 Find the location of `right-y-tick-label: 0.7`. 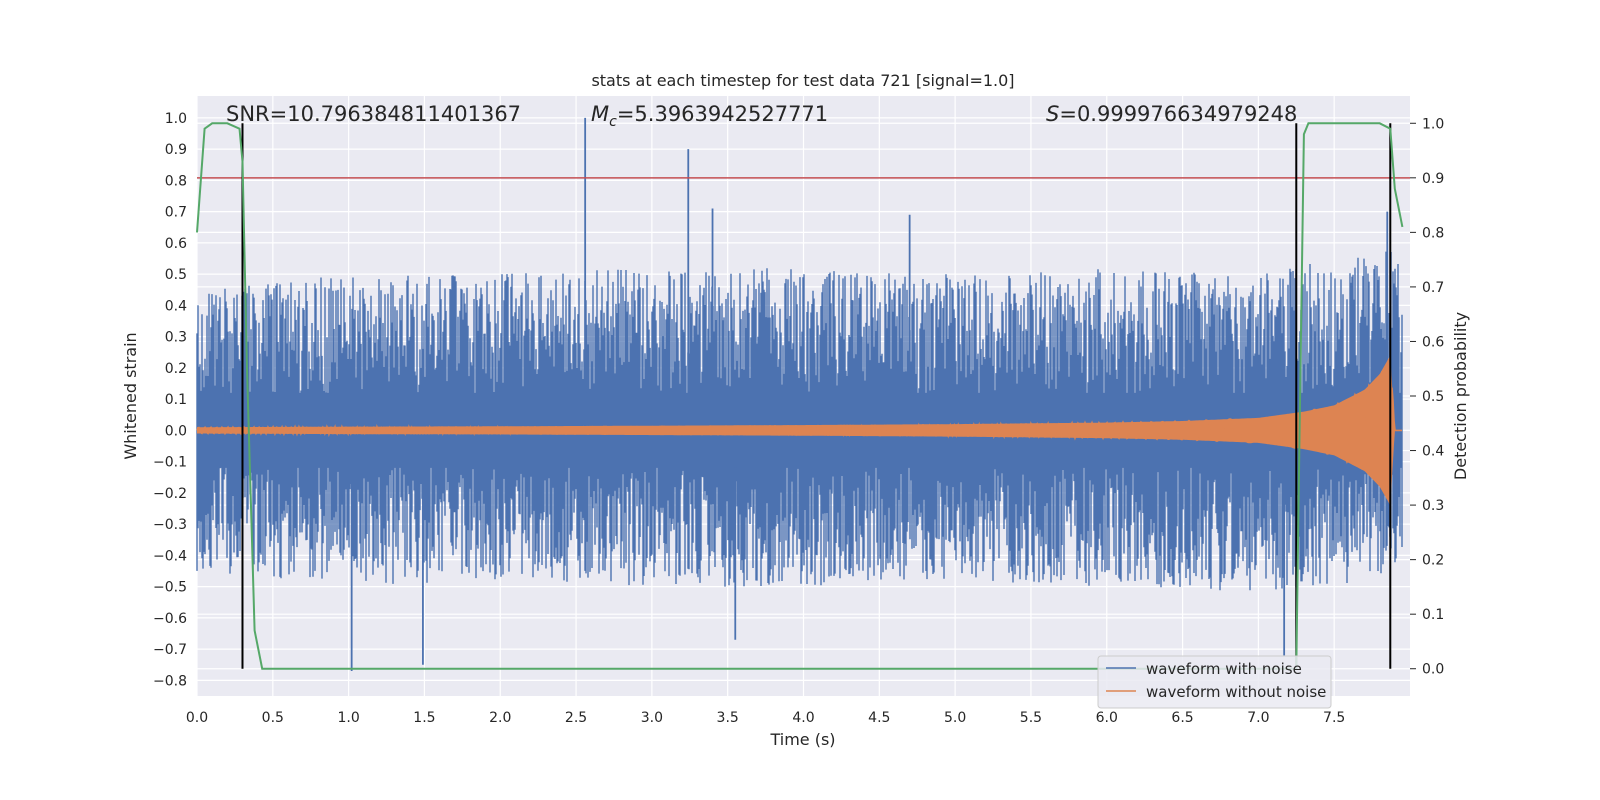

right-y-tick-label: 0.7 is located at coordinates (1433, 288).